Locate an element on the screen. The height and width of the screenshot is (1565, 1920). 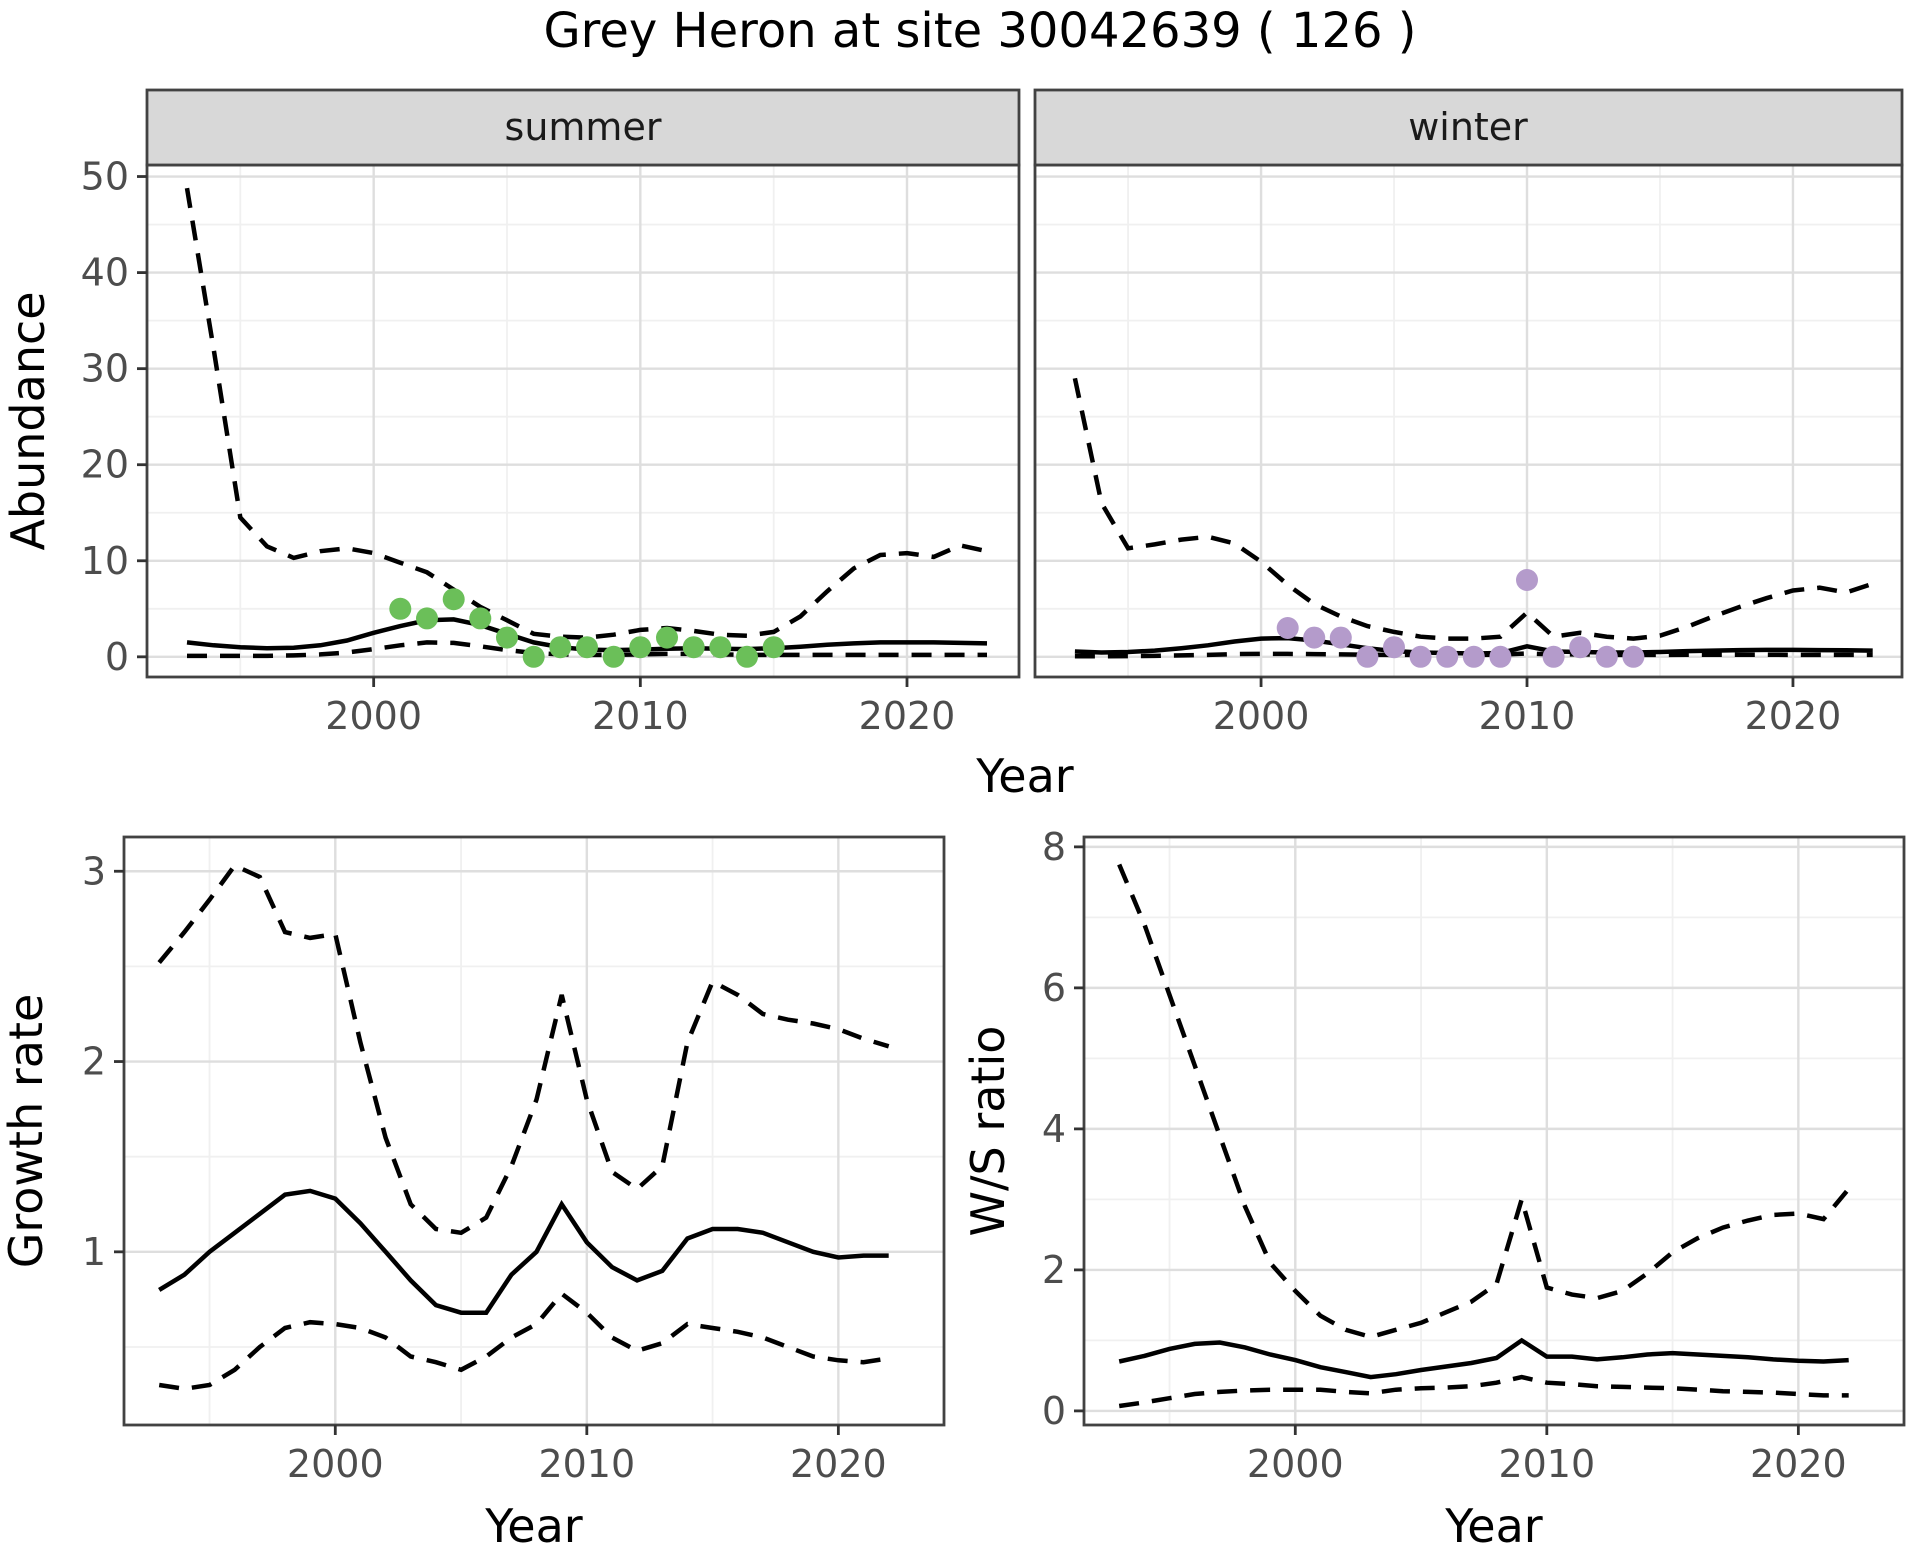
series-upper_95ci-winter is located at coordinates (1473, 509).